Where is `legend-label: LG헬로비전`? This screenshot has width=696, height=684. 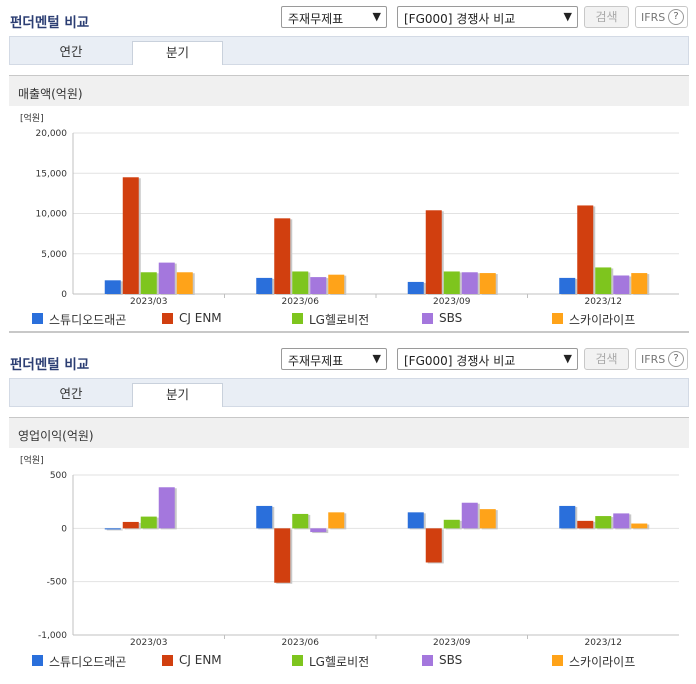
legend-label: LG헬로비전 is located at coordinates (339, 662).